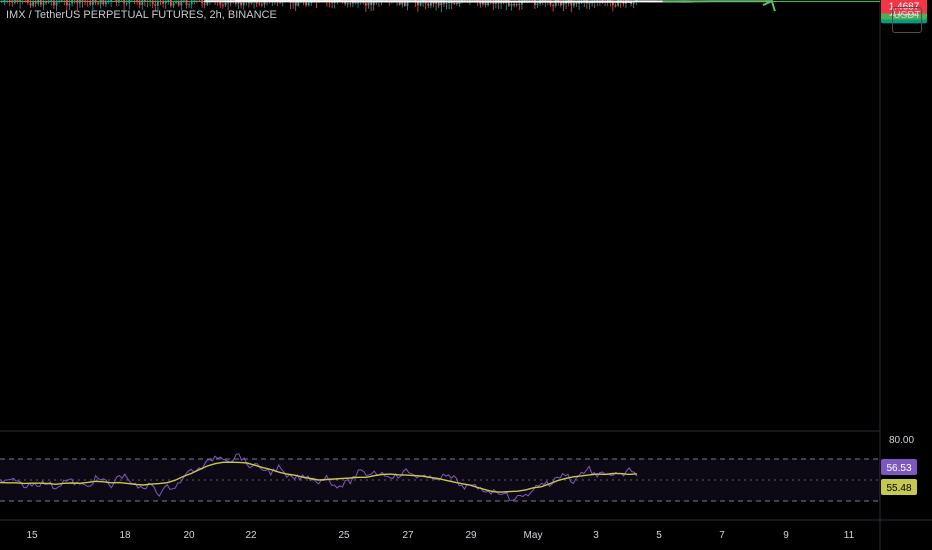 This screenshot has height=550, width=932. I want to click on projection-arrowhead, so click(769, 6).